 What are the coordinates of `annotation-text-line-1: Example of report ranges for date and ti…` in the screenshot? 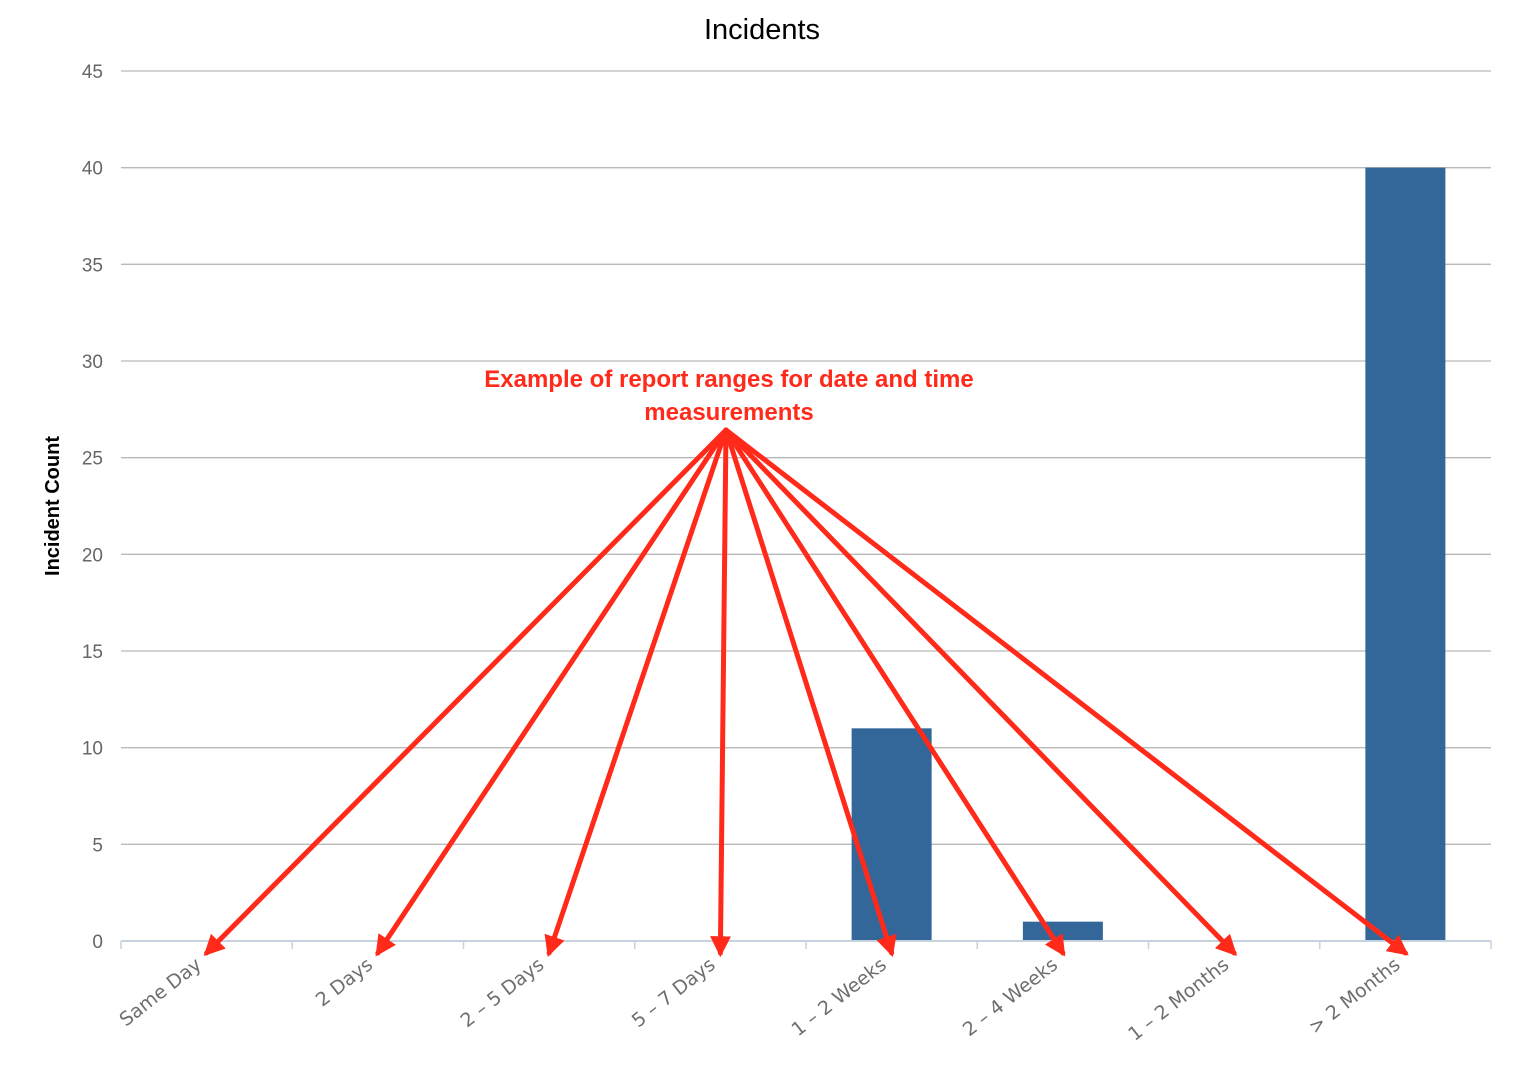 It's located at (728, 379).